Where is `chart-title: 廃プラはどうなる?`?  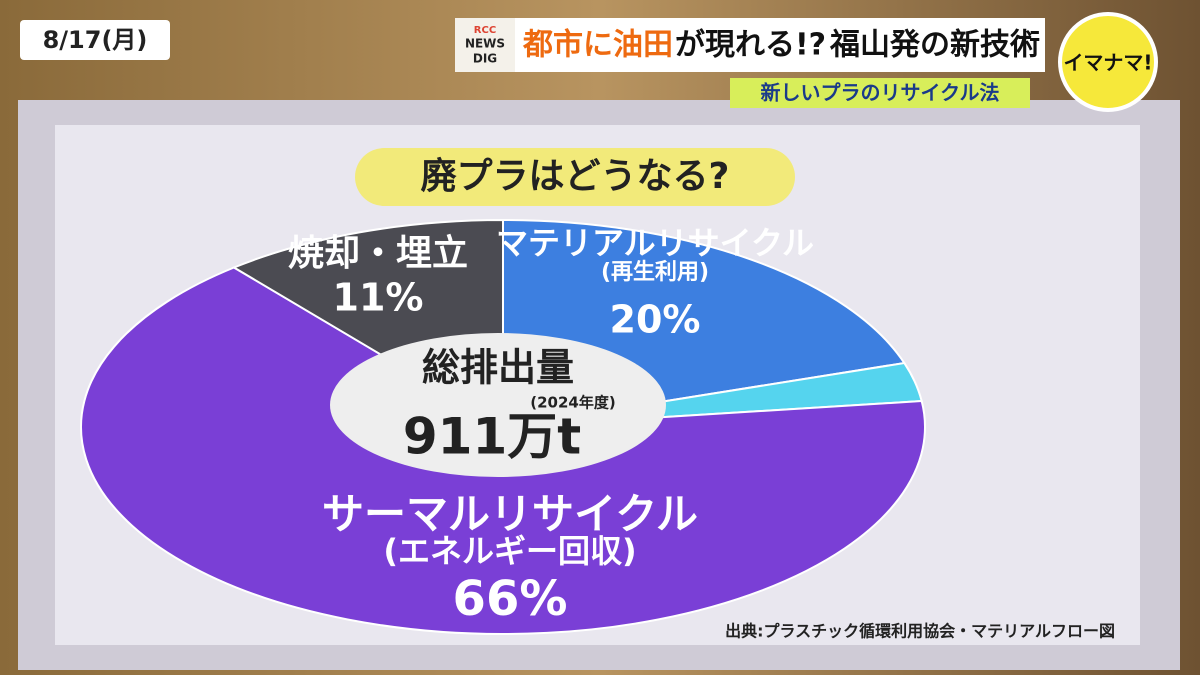 chart-title: 廃プラはどうなる? is located at coordinates (575, 176).